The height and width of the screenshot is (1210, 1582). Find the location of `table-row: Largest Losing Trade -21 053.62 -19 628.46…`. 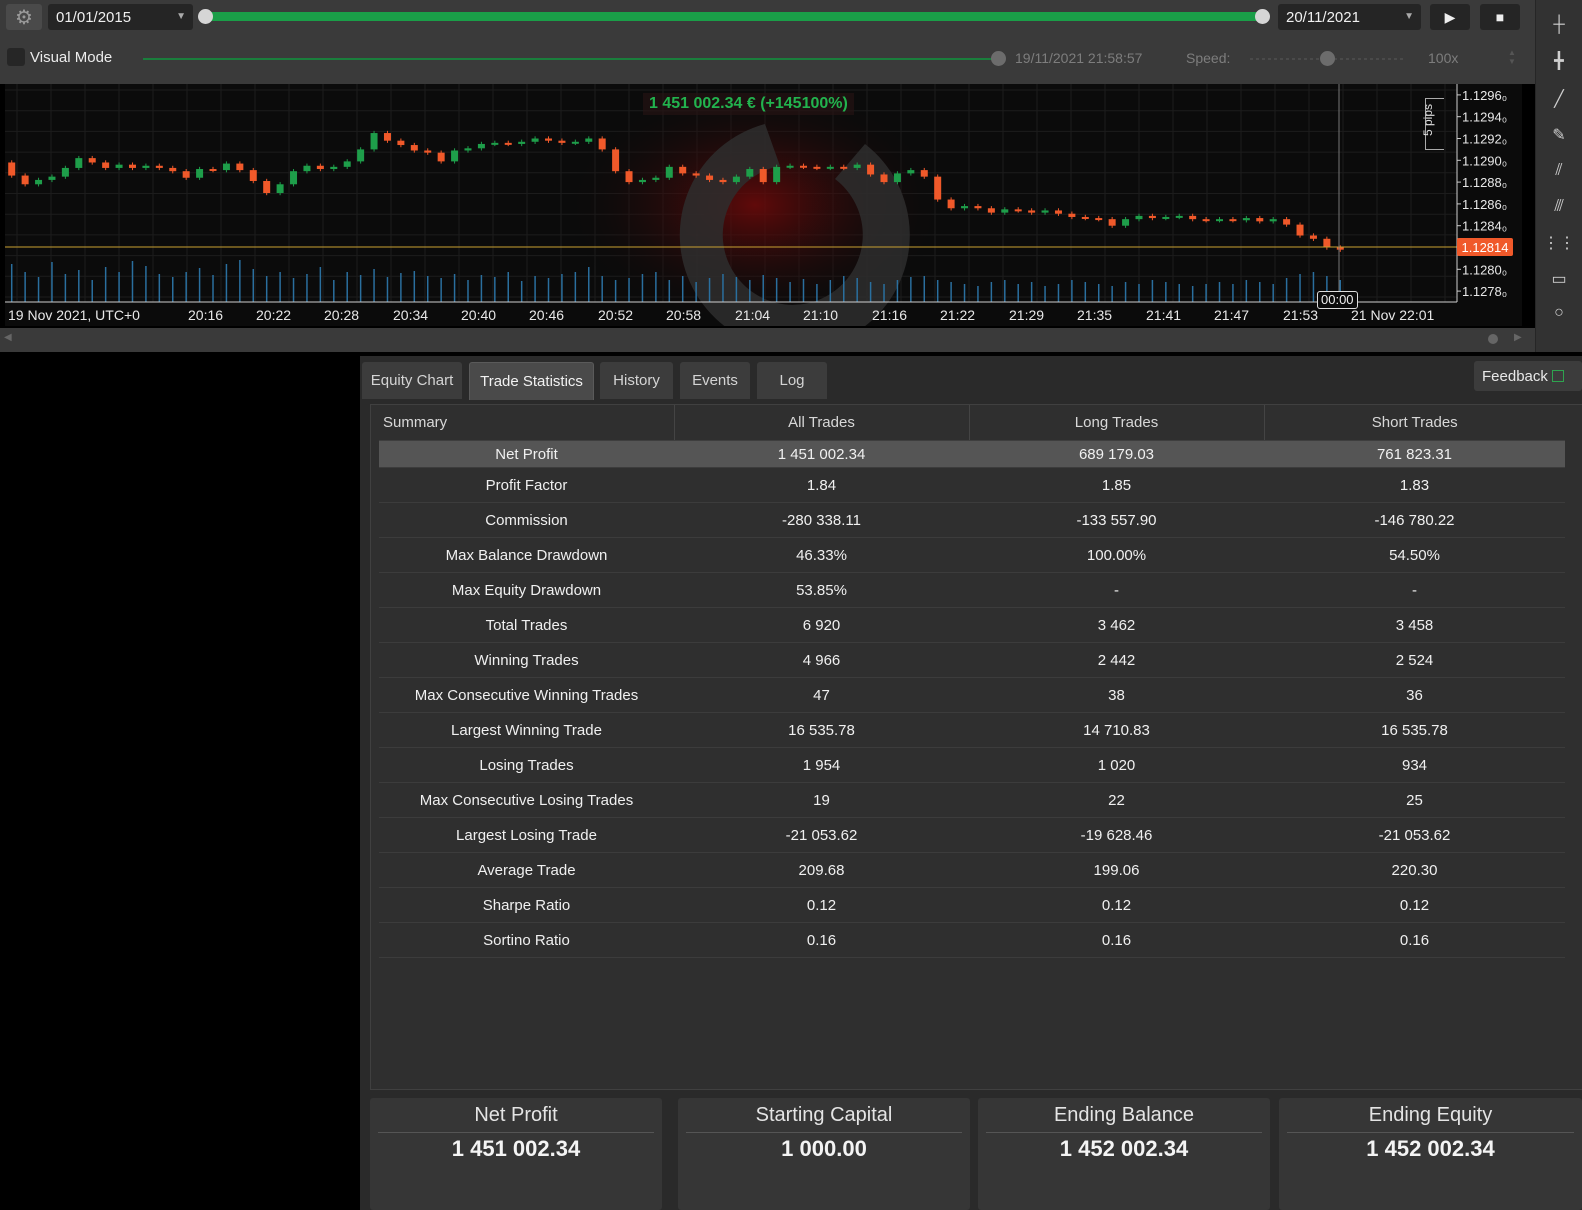

table-row: Largest Losing Trade -21 053.62 -19 628.46… is located at coordinates (972, 835).